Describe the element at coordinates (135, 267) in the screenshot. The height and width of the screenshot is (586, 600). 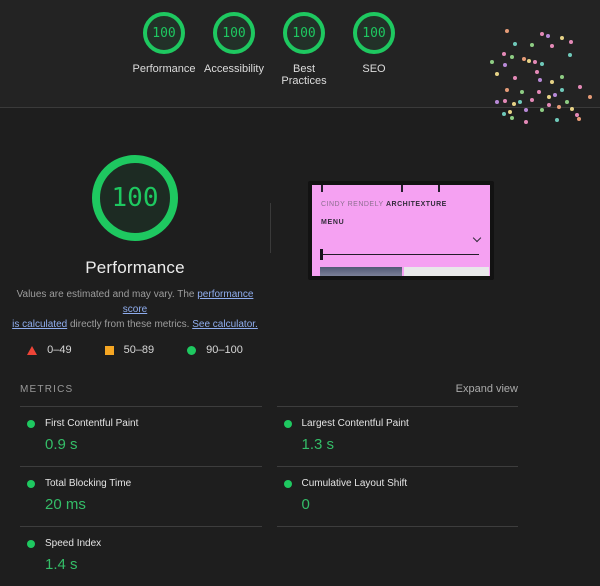
I see `performance-title: Performance` at that location.